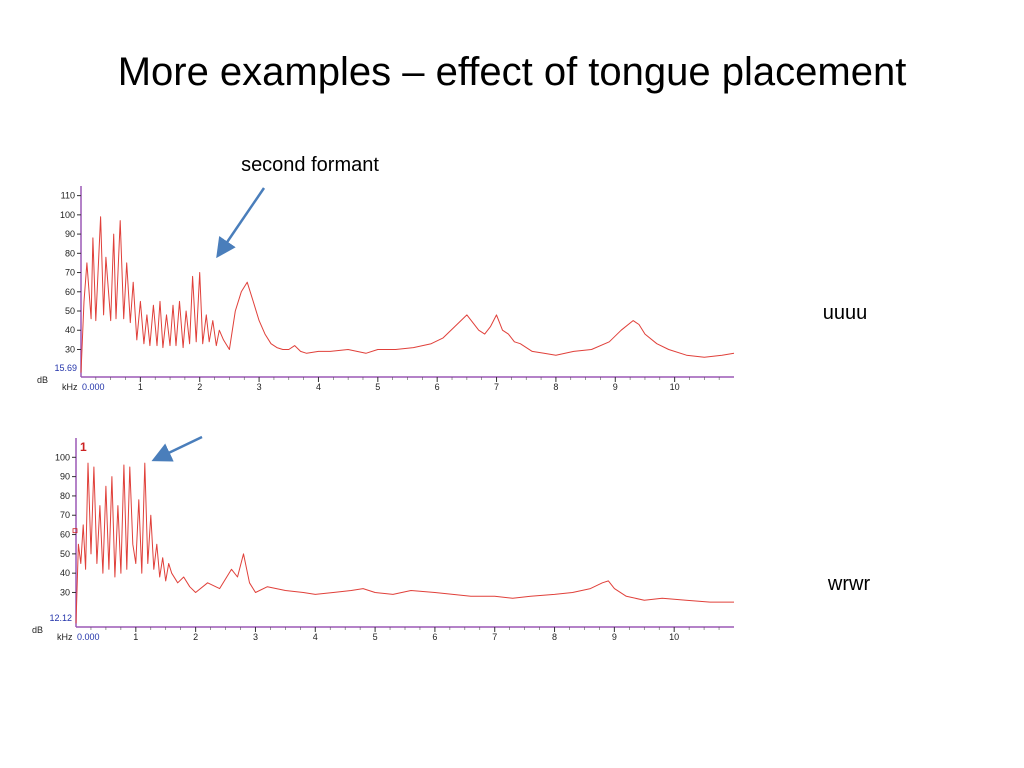 The width and height of the screenshot is (1024, 768). What do you see at coordinates (177, 448) in the screenshot?
I see `formant-arrow-bottom` at bounding box center [177, 448].